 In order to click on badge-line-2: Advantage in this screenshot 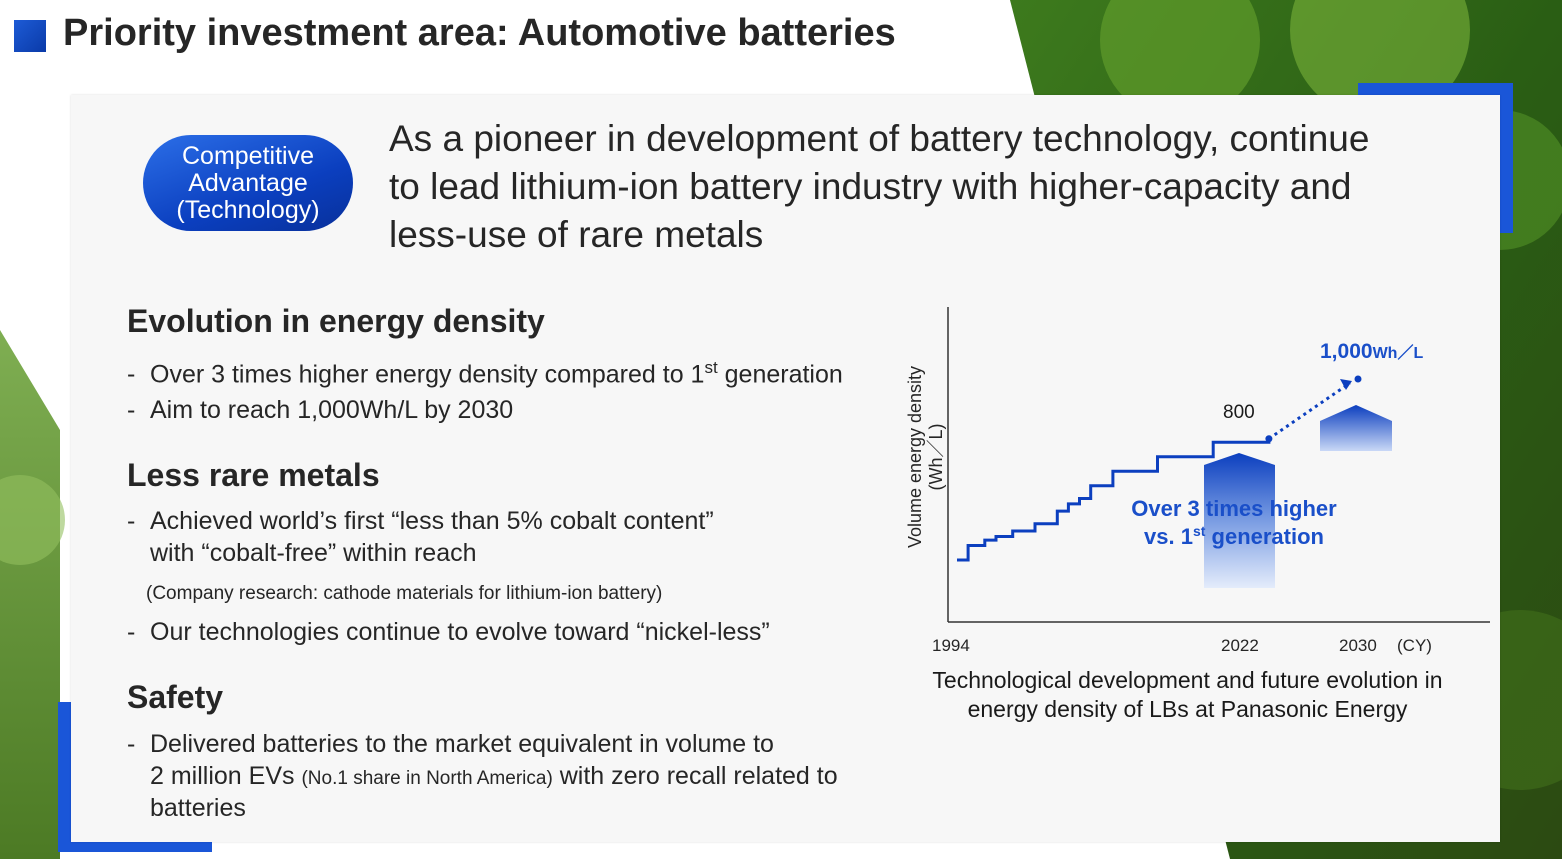, I will do `click(248, 182)`.